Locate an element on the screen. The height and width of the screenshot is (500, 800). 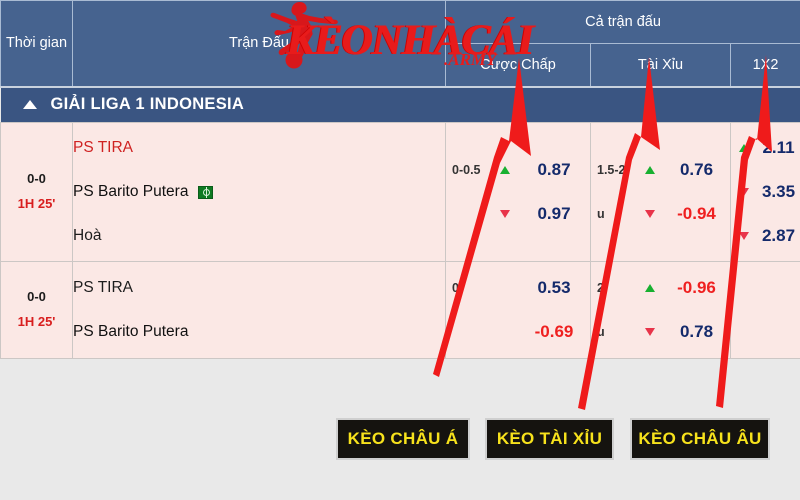
header-one-x-two: 1X2 is located at coordinates (764, 65).